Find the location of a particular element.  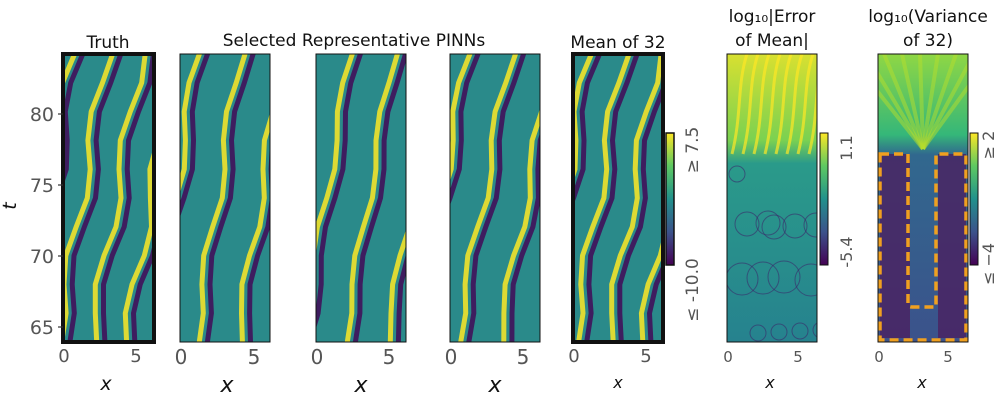

x-axis-label-truth: x is located at coordinates (105, 384).